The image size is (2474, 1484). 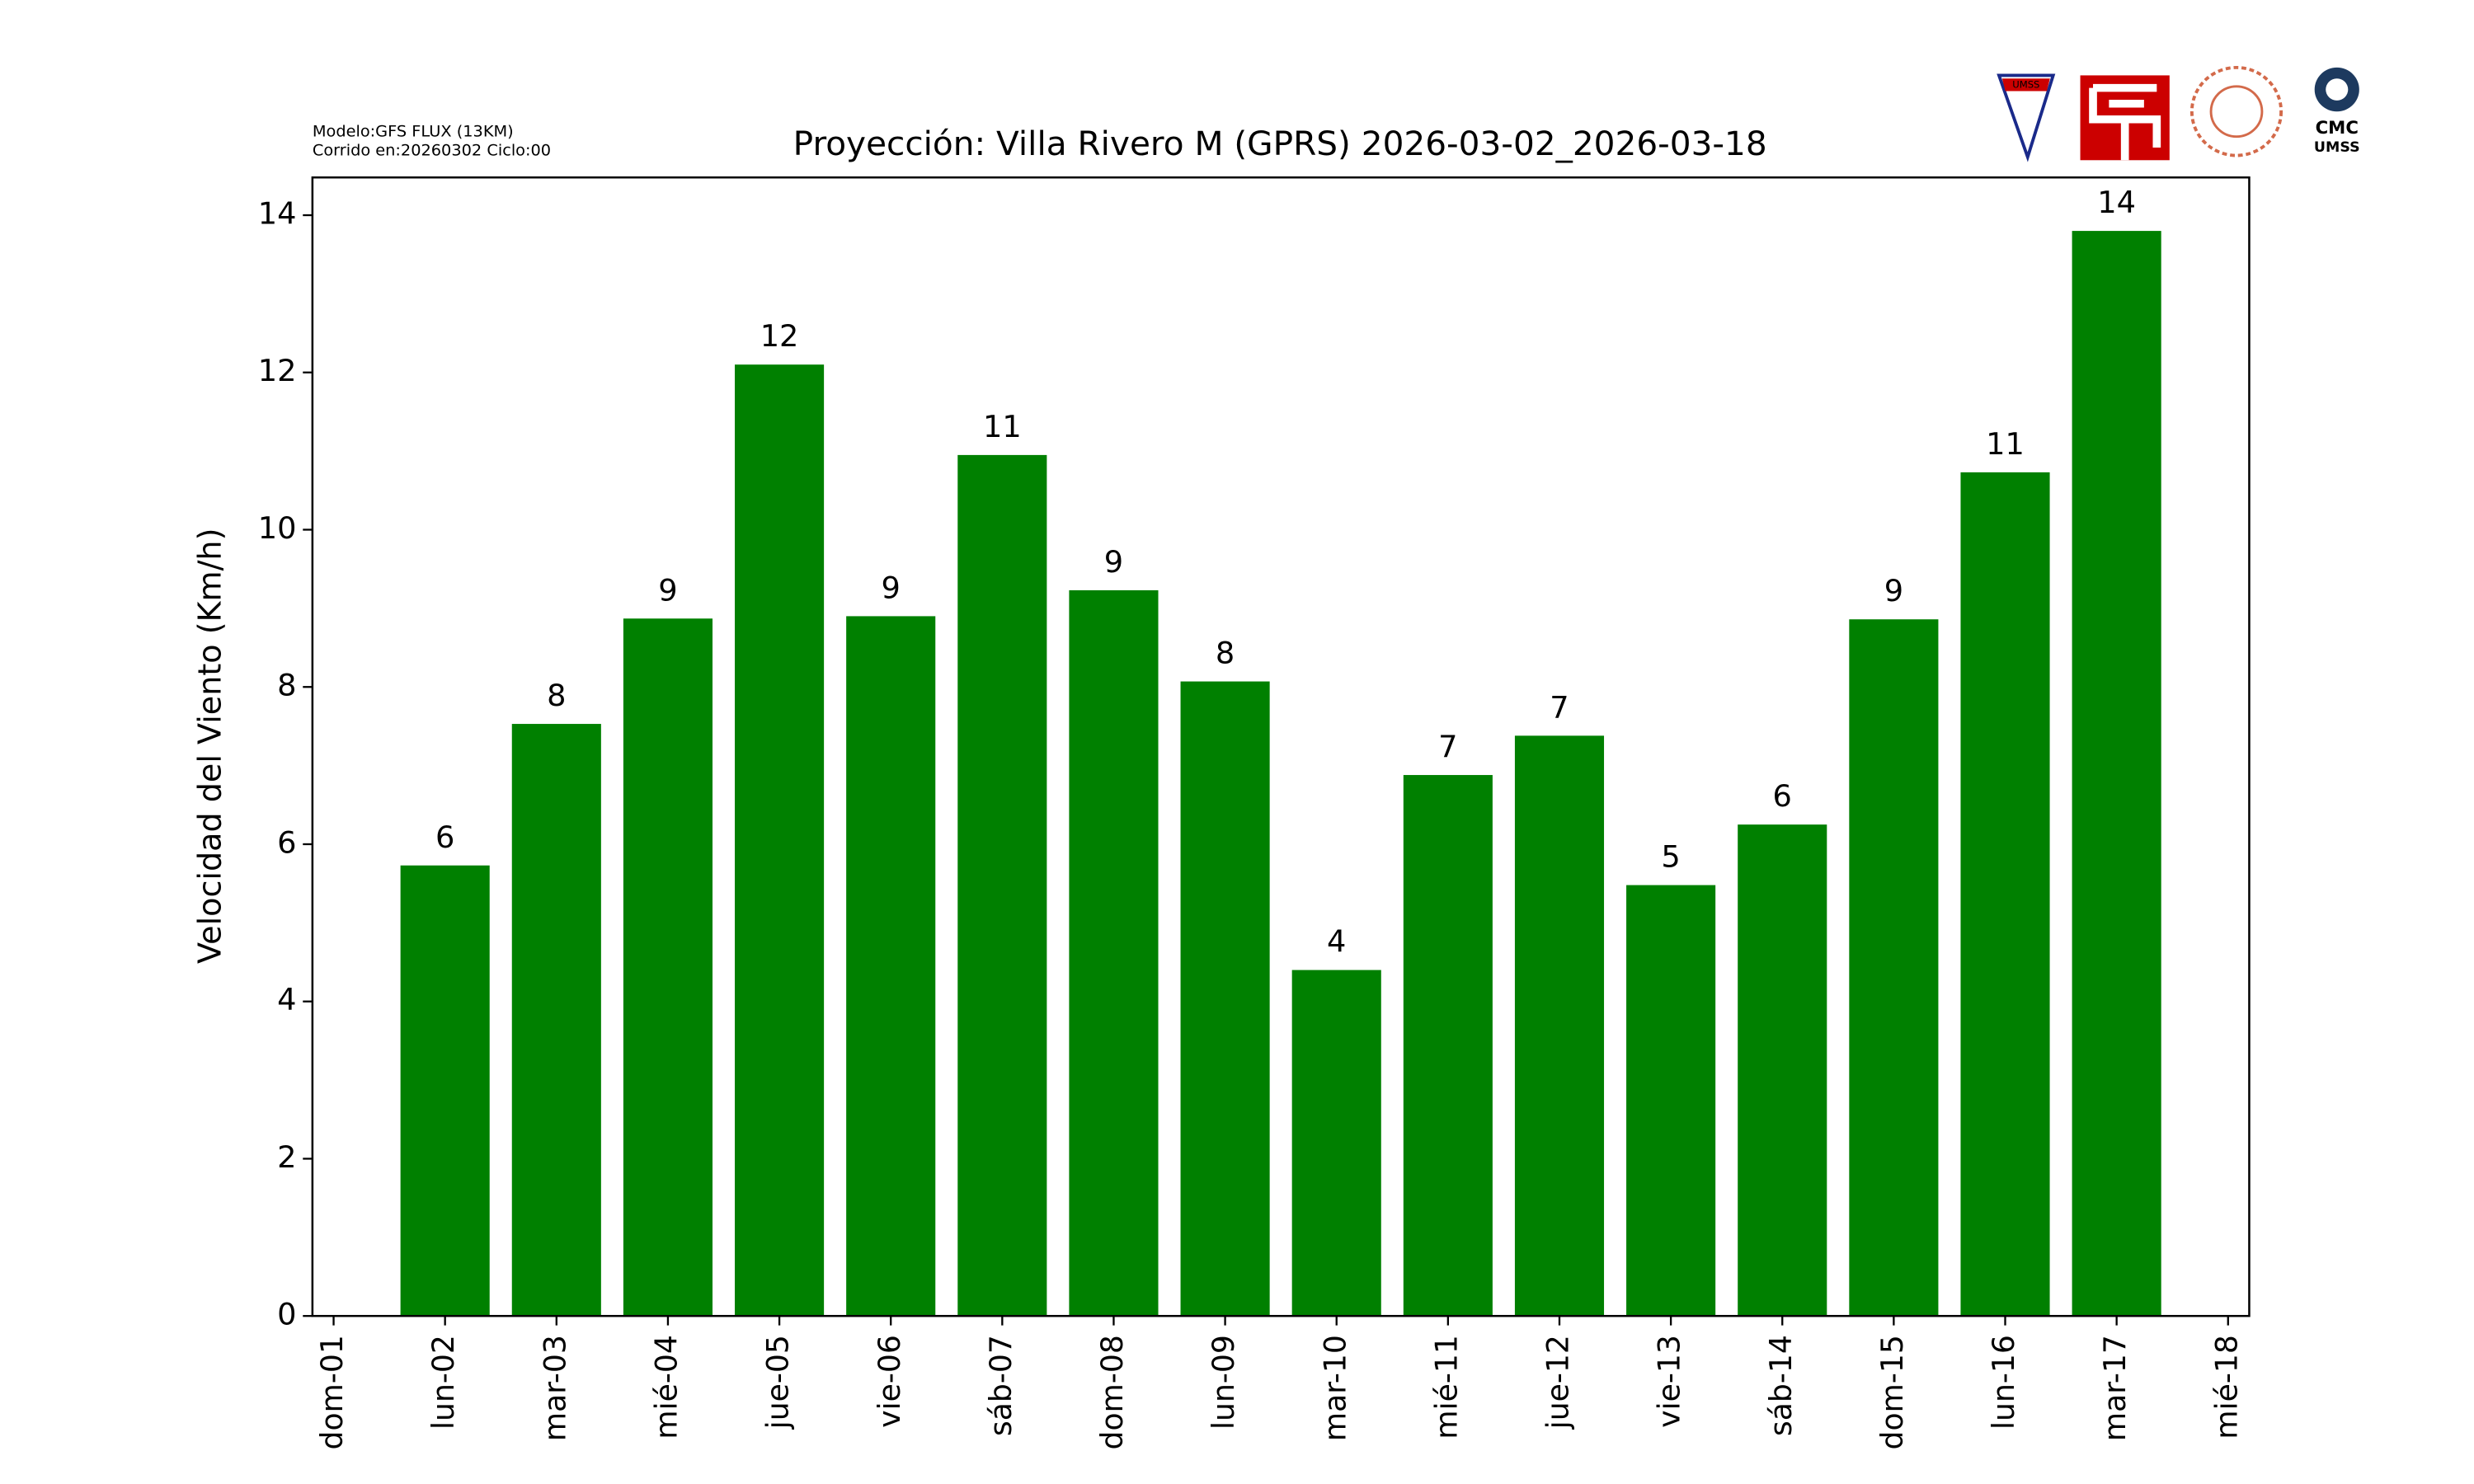 I want to click on x-tick-label: sáb-07, so click(x=1000, y=1385).